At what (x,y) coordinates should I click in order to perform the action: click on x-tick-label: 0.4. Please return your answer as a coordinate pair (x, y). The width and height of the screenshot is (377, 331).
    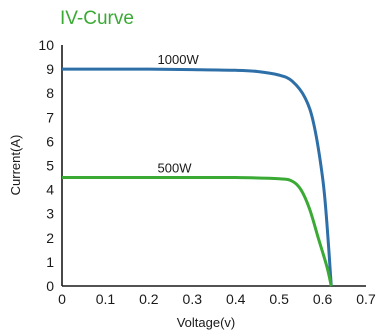
    Looking at the image, I should click on (236, 299).